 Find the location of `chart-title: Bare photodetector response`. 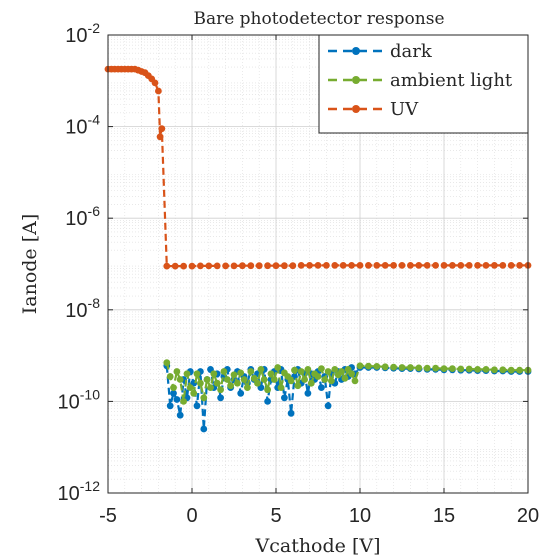

chart-title: Bare photodetector response is located at coordinates (318, 19).